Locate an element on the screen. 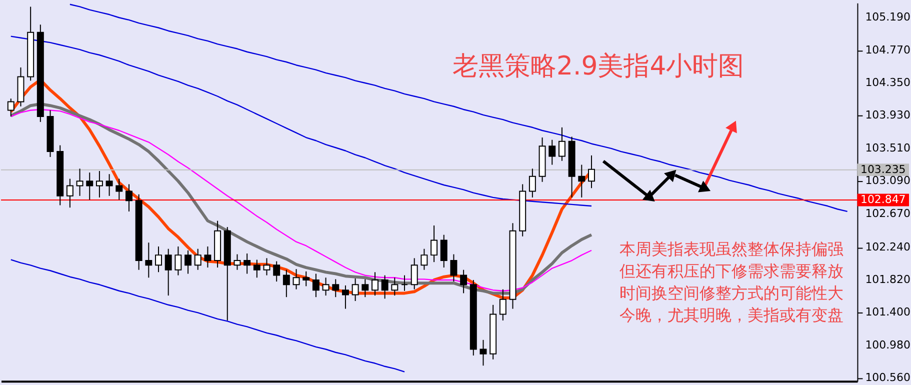  ref-line-label: 103.235 is located at coordinates (883, 169).